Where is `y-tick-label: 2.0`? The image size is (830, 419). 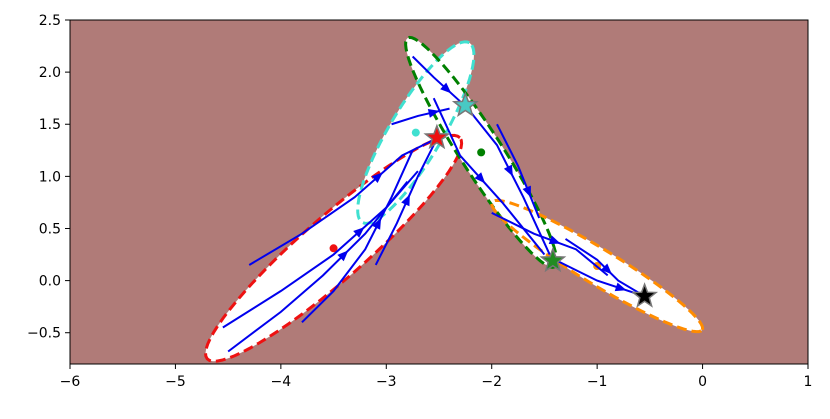 y-tick-label: 2.0 is located at coordinates (50, 73).